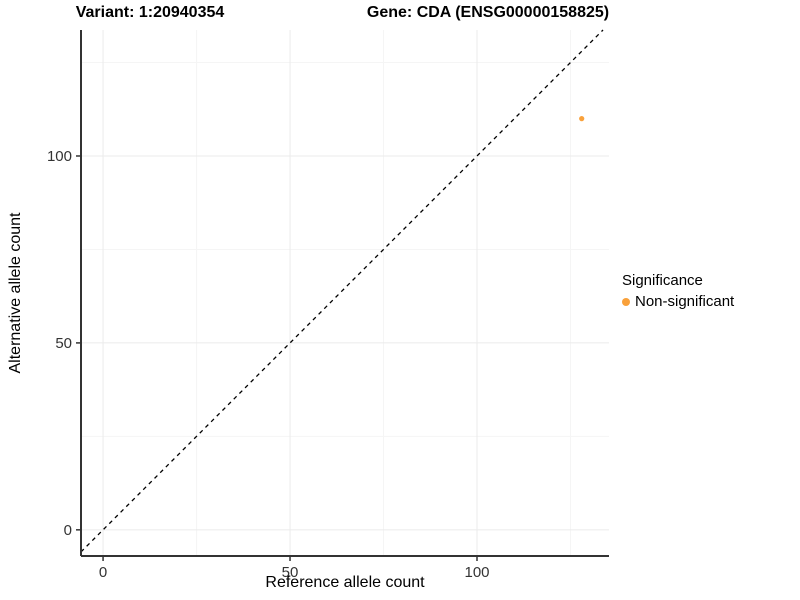 The image size is (800, 600). What do you see at coordinates (68, 530) in the screenshot?
I see `y-tick-label: 0` at bounding box center [68, 530].